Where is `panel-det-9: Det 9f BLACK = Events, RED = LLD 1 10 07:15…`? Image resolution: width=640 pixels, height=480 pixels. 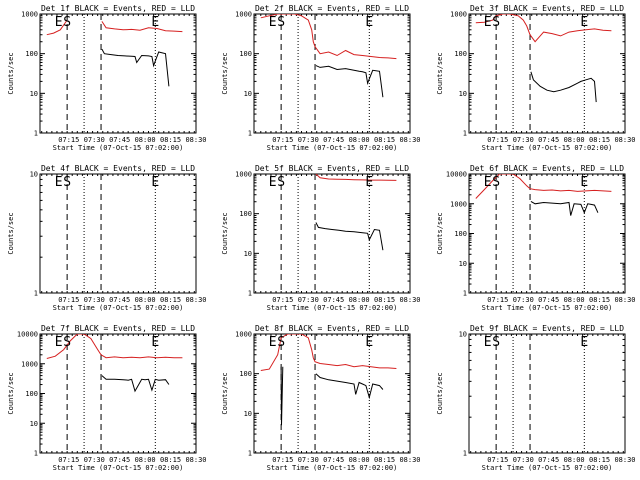
panel-det-9: Det 9f BLACK = Events, RED = LLD 1 10 07:15… is located at coordinates (536, 398).